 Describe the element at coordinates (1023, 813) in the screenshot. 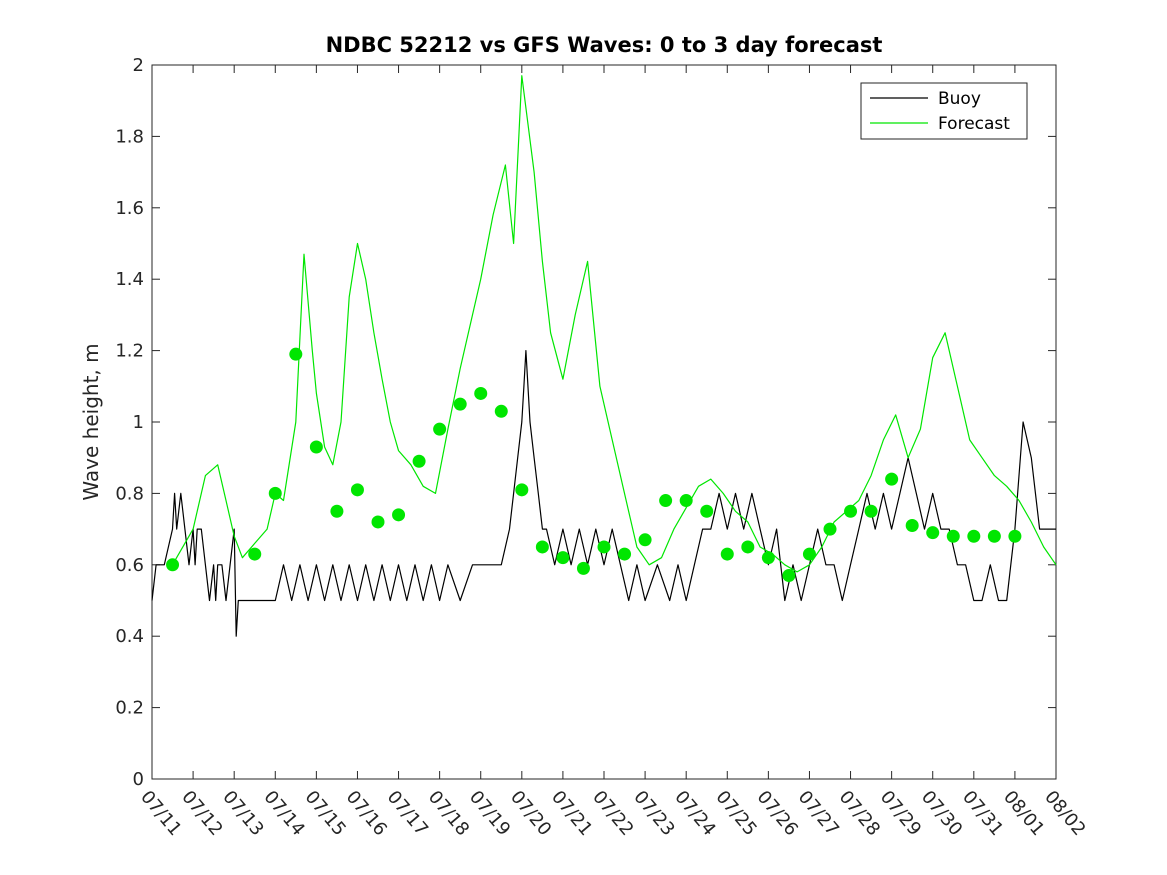

I see `x-tick-label: 08/01` at that location.